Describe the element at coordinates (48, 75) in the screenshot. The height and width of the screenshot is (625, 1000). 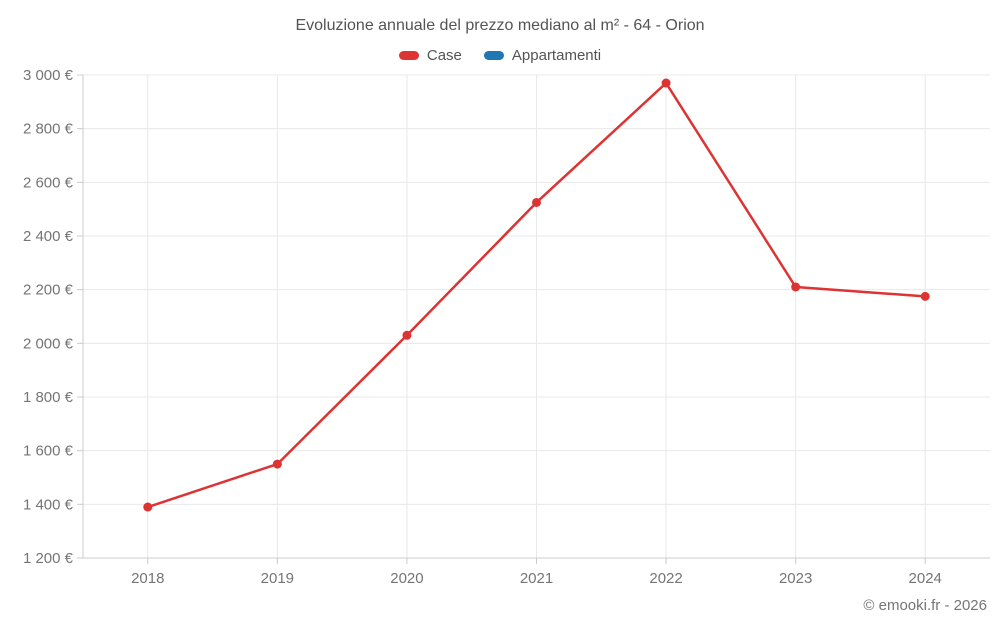
I see `y-tick-label: 3 000 €` at that location.